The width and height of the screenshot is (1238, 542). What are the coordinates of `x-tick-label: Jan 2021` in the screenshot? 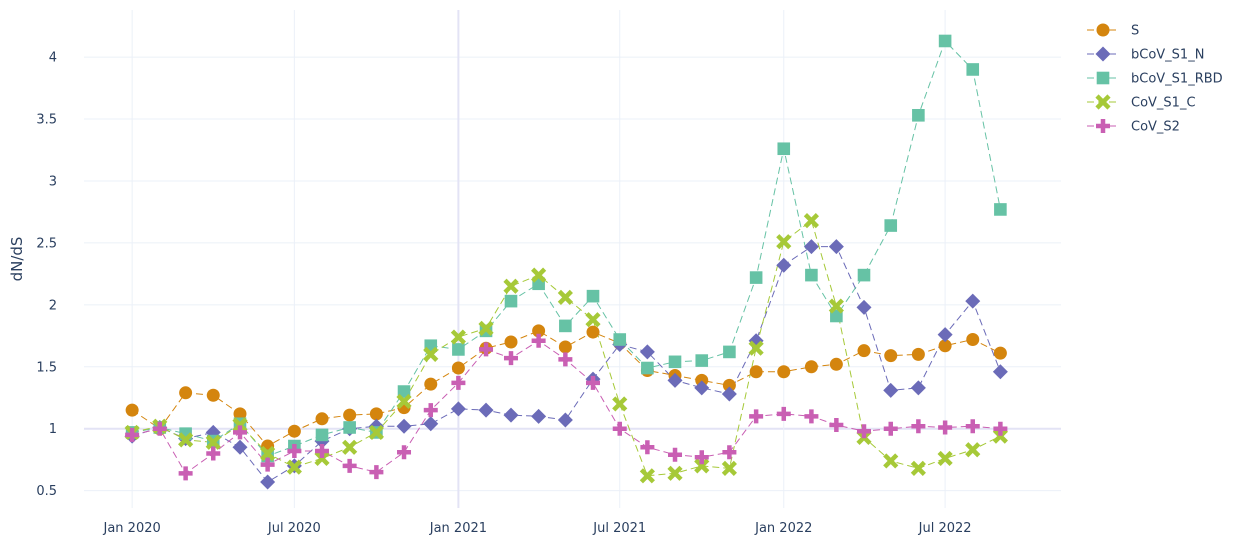 It's located at (458, 528).